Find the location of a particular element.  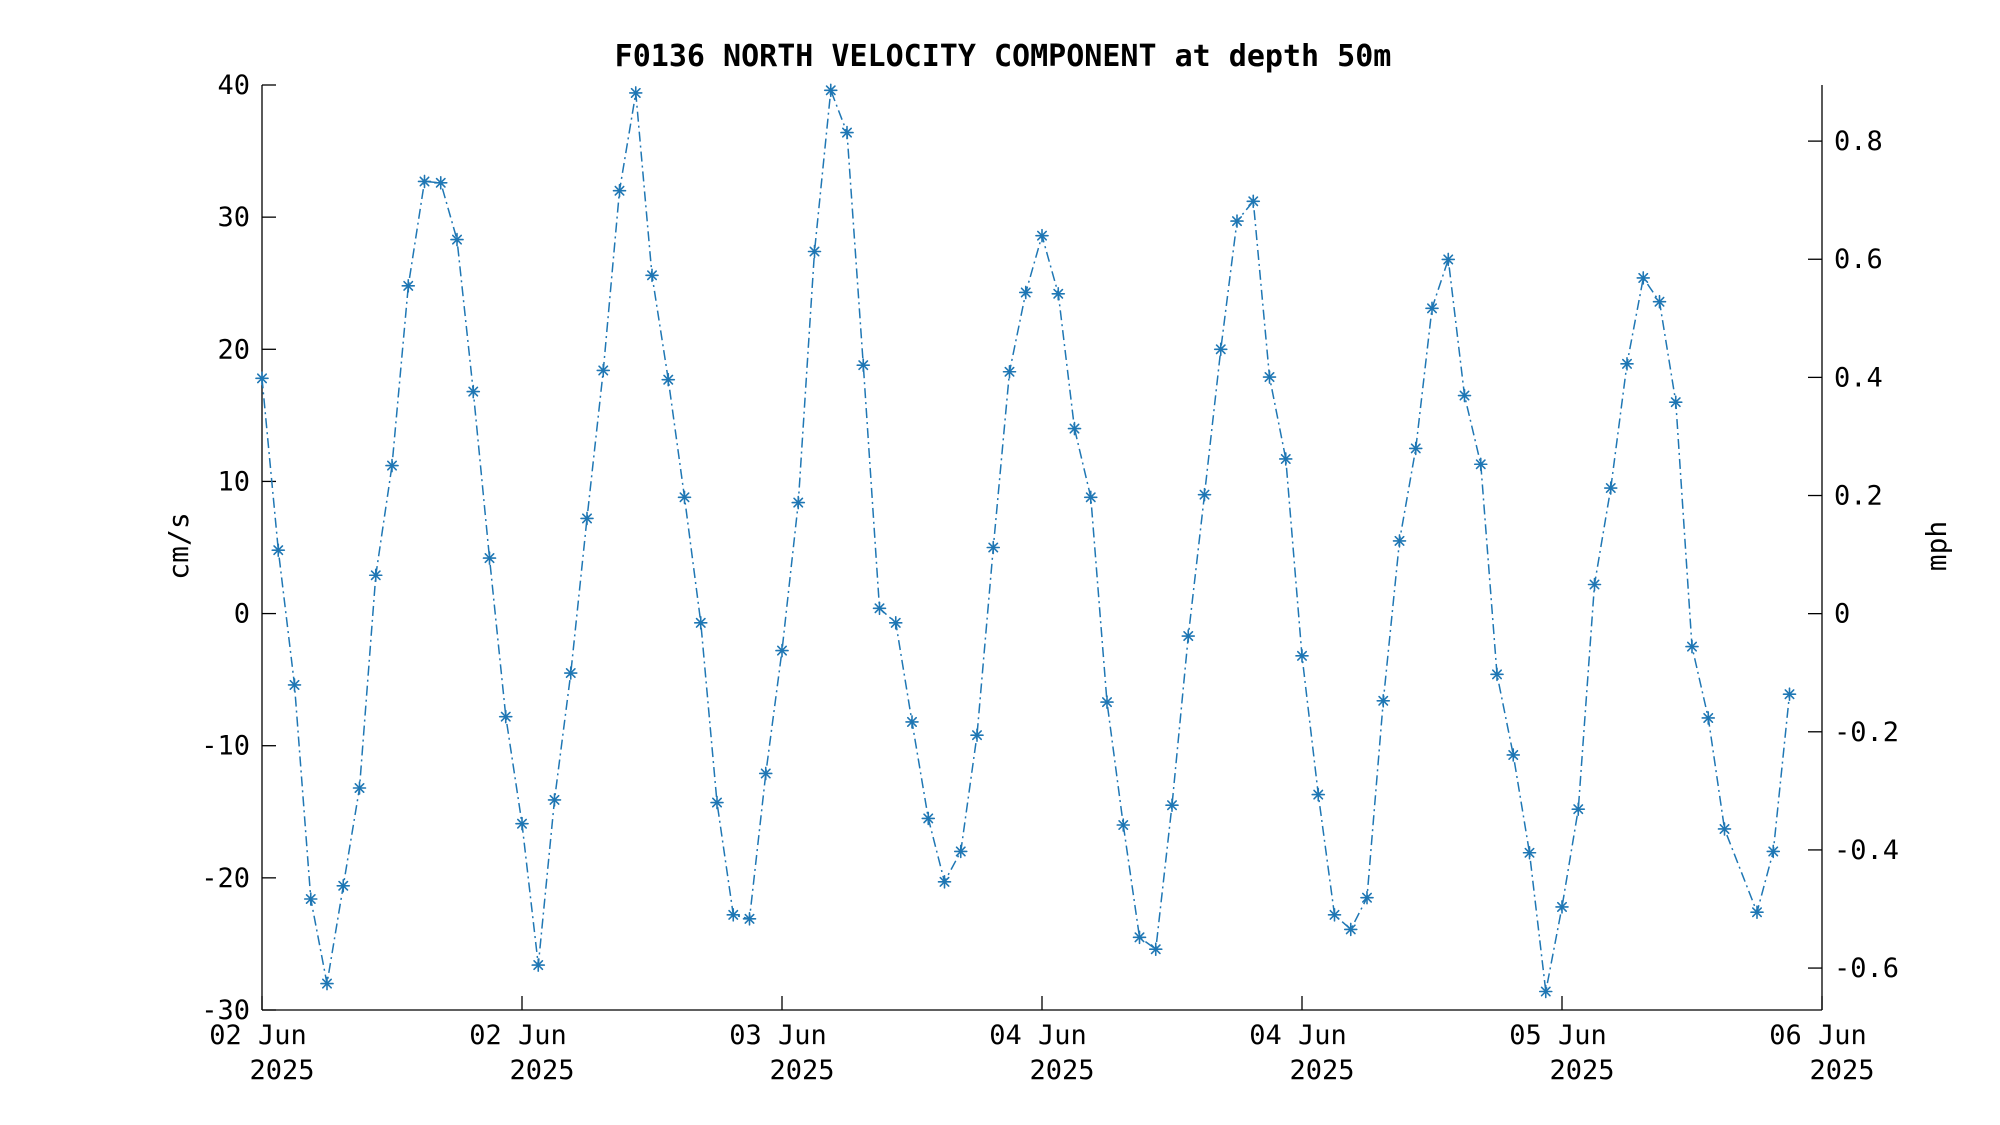

x-tick-label-date: 06 Jun is located at coordinates (1818, 1035).